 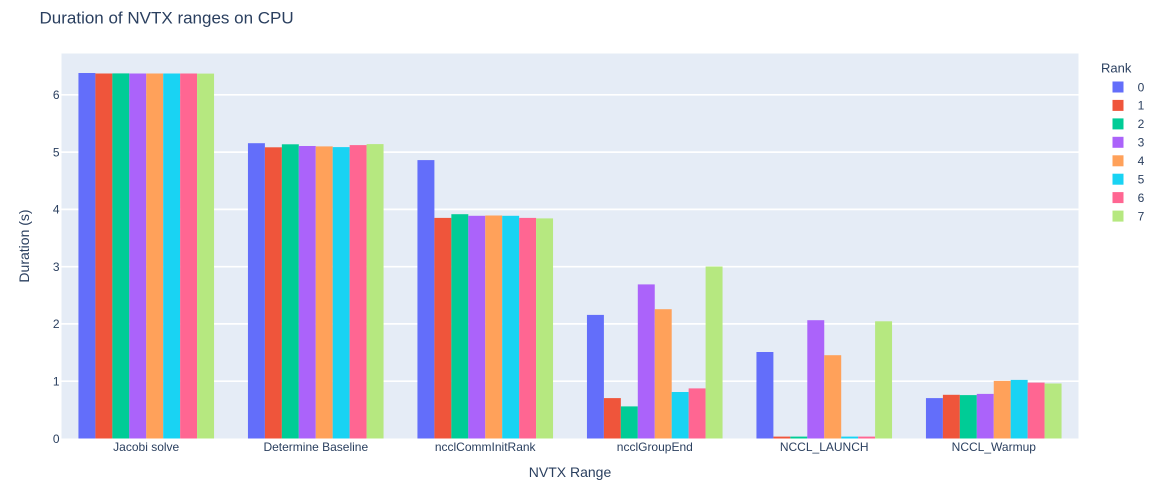 I want to click on svg-text: Duration of NVTX ranges on CPU, so click(x=167, y=18).